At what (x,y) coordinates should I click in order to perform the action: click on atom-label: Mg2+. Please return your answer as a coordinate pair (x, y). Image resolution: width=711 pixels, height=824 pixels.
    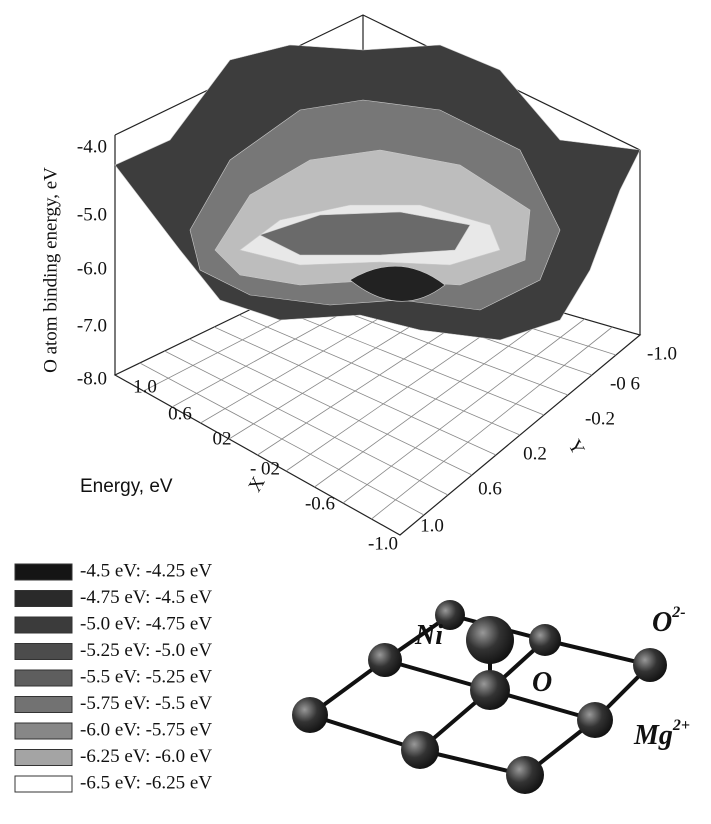
    Looking at the image, I should click on (661, 734).